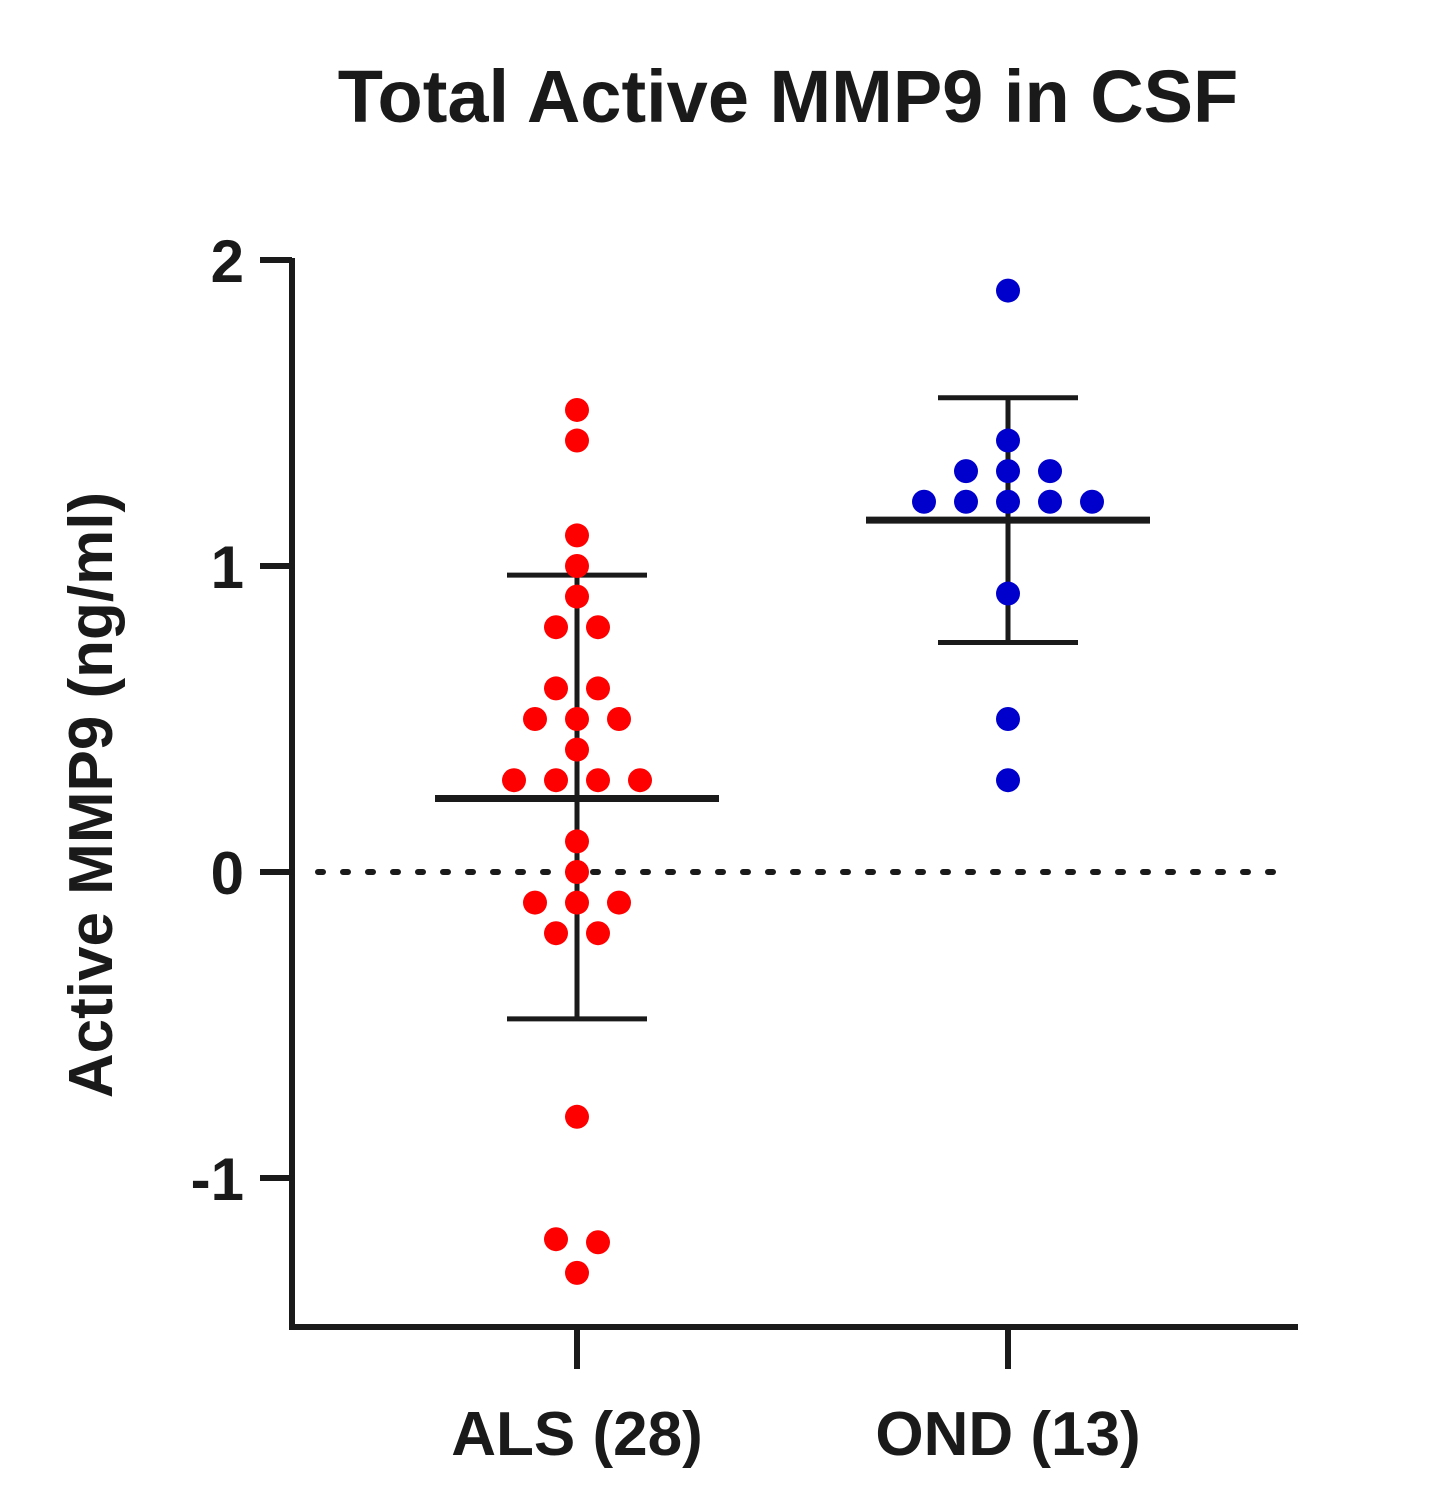 The height and width of the screenshot is (1502, 1432). Describe the element at coordinates (227, 261) in the screenshot. I see `y-tick-label: 2` at that location.